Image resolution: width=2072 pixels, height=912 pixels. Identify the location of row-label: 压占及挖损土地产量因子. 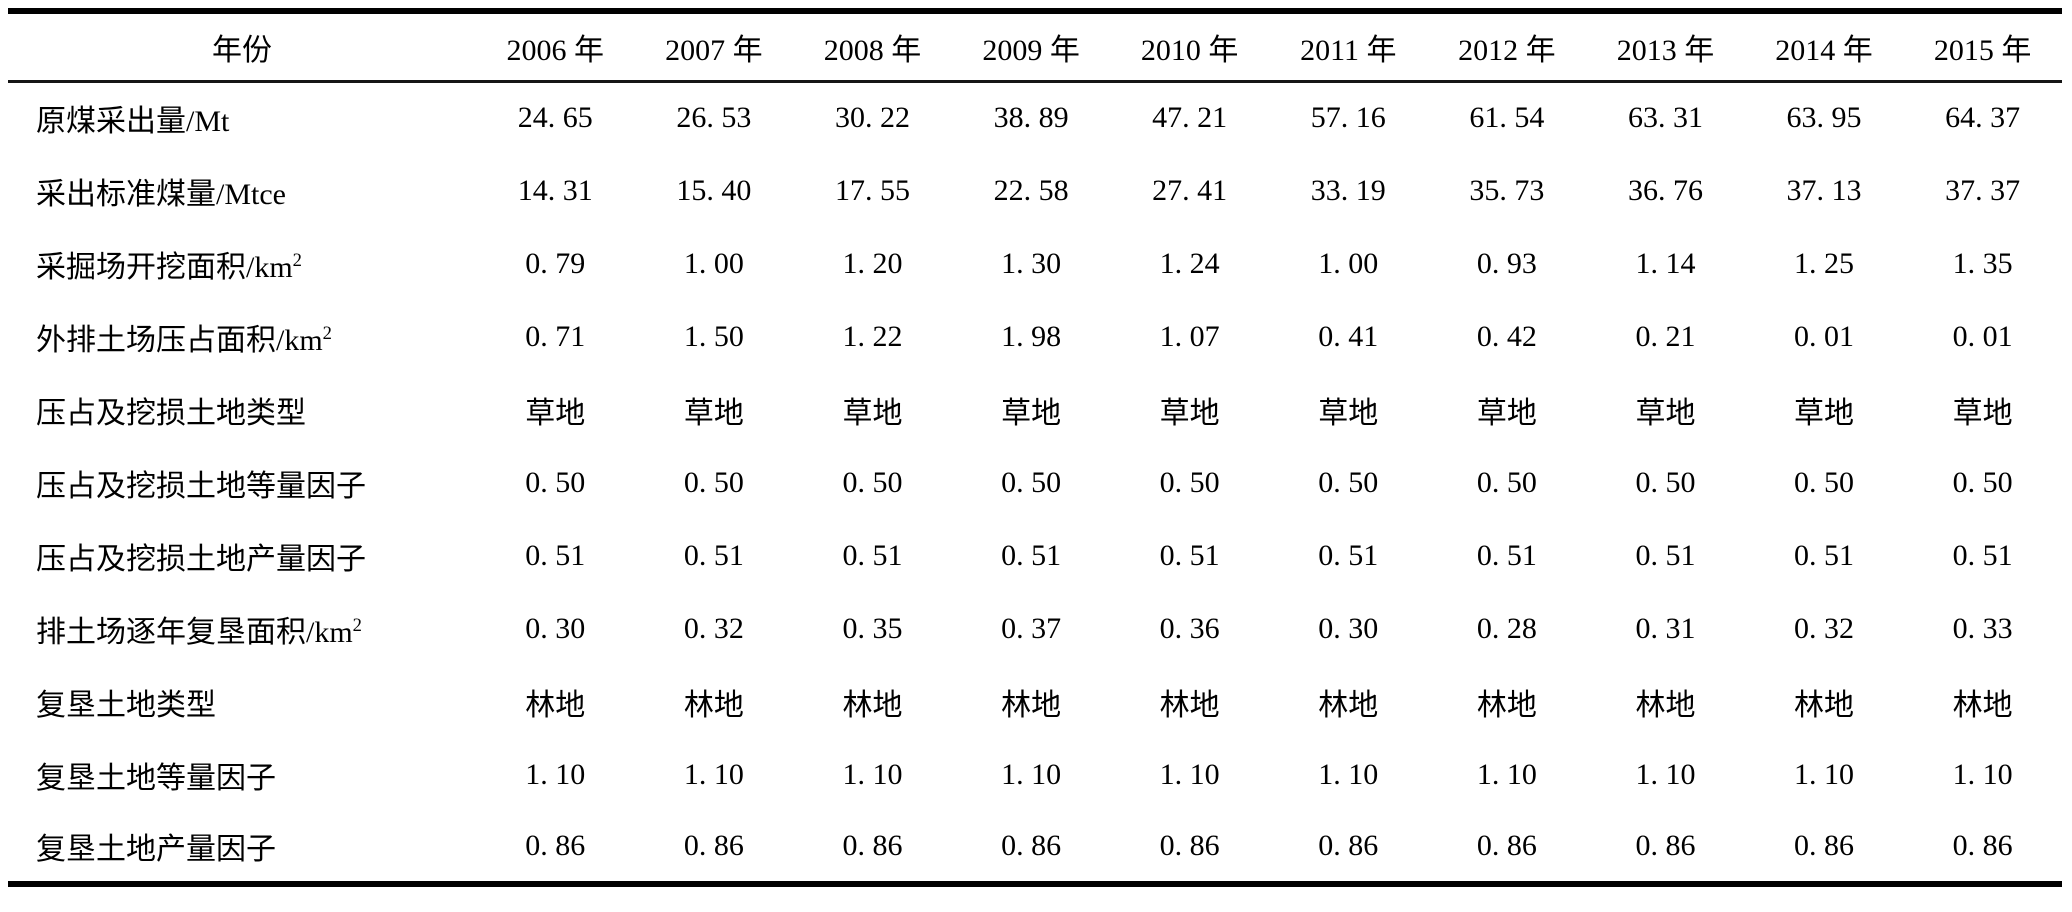
(242, 555).